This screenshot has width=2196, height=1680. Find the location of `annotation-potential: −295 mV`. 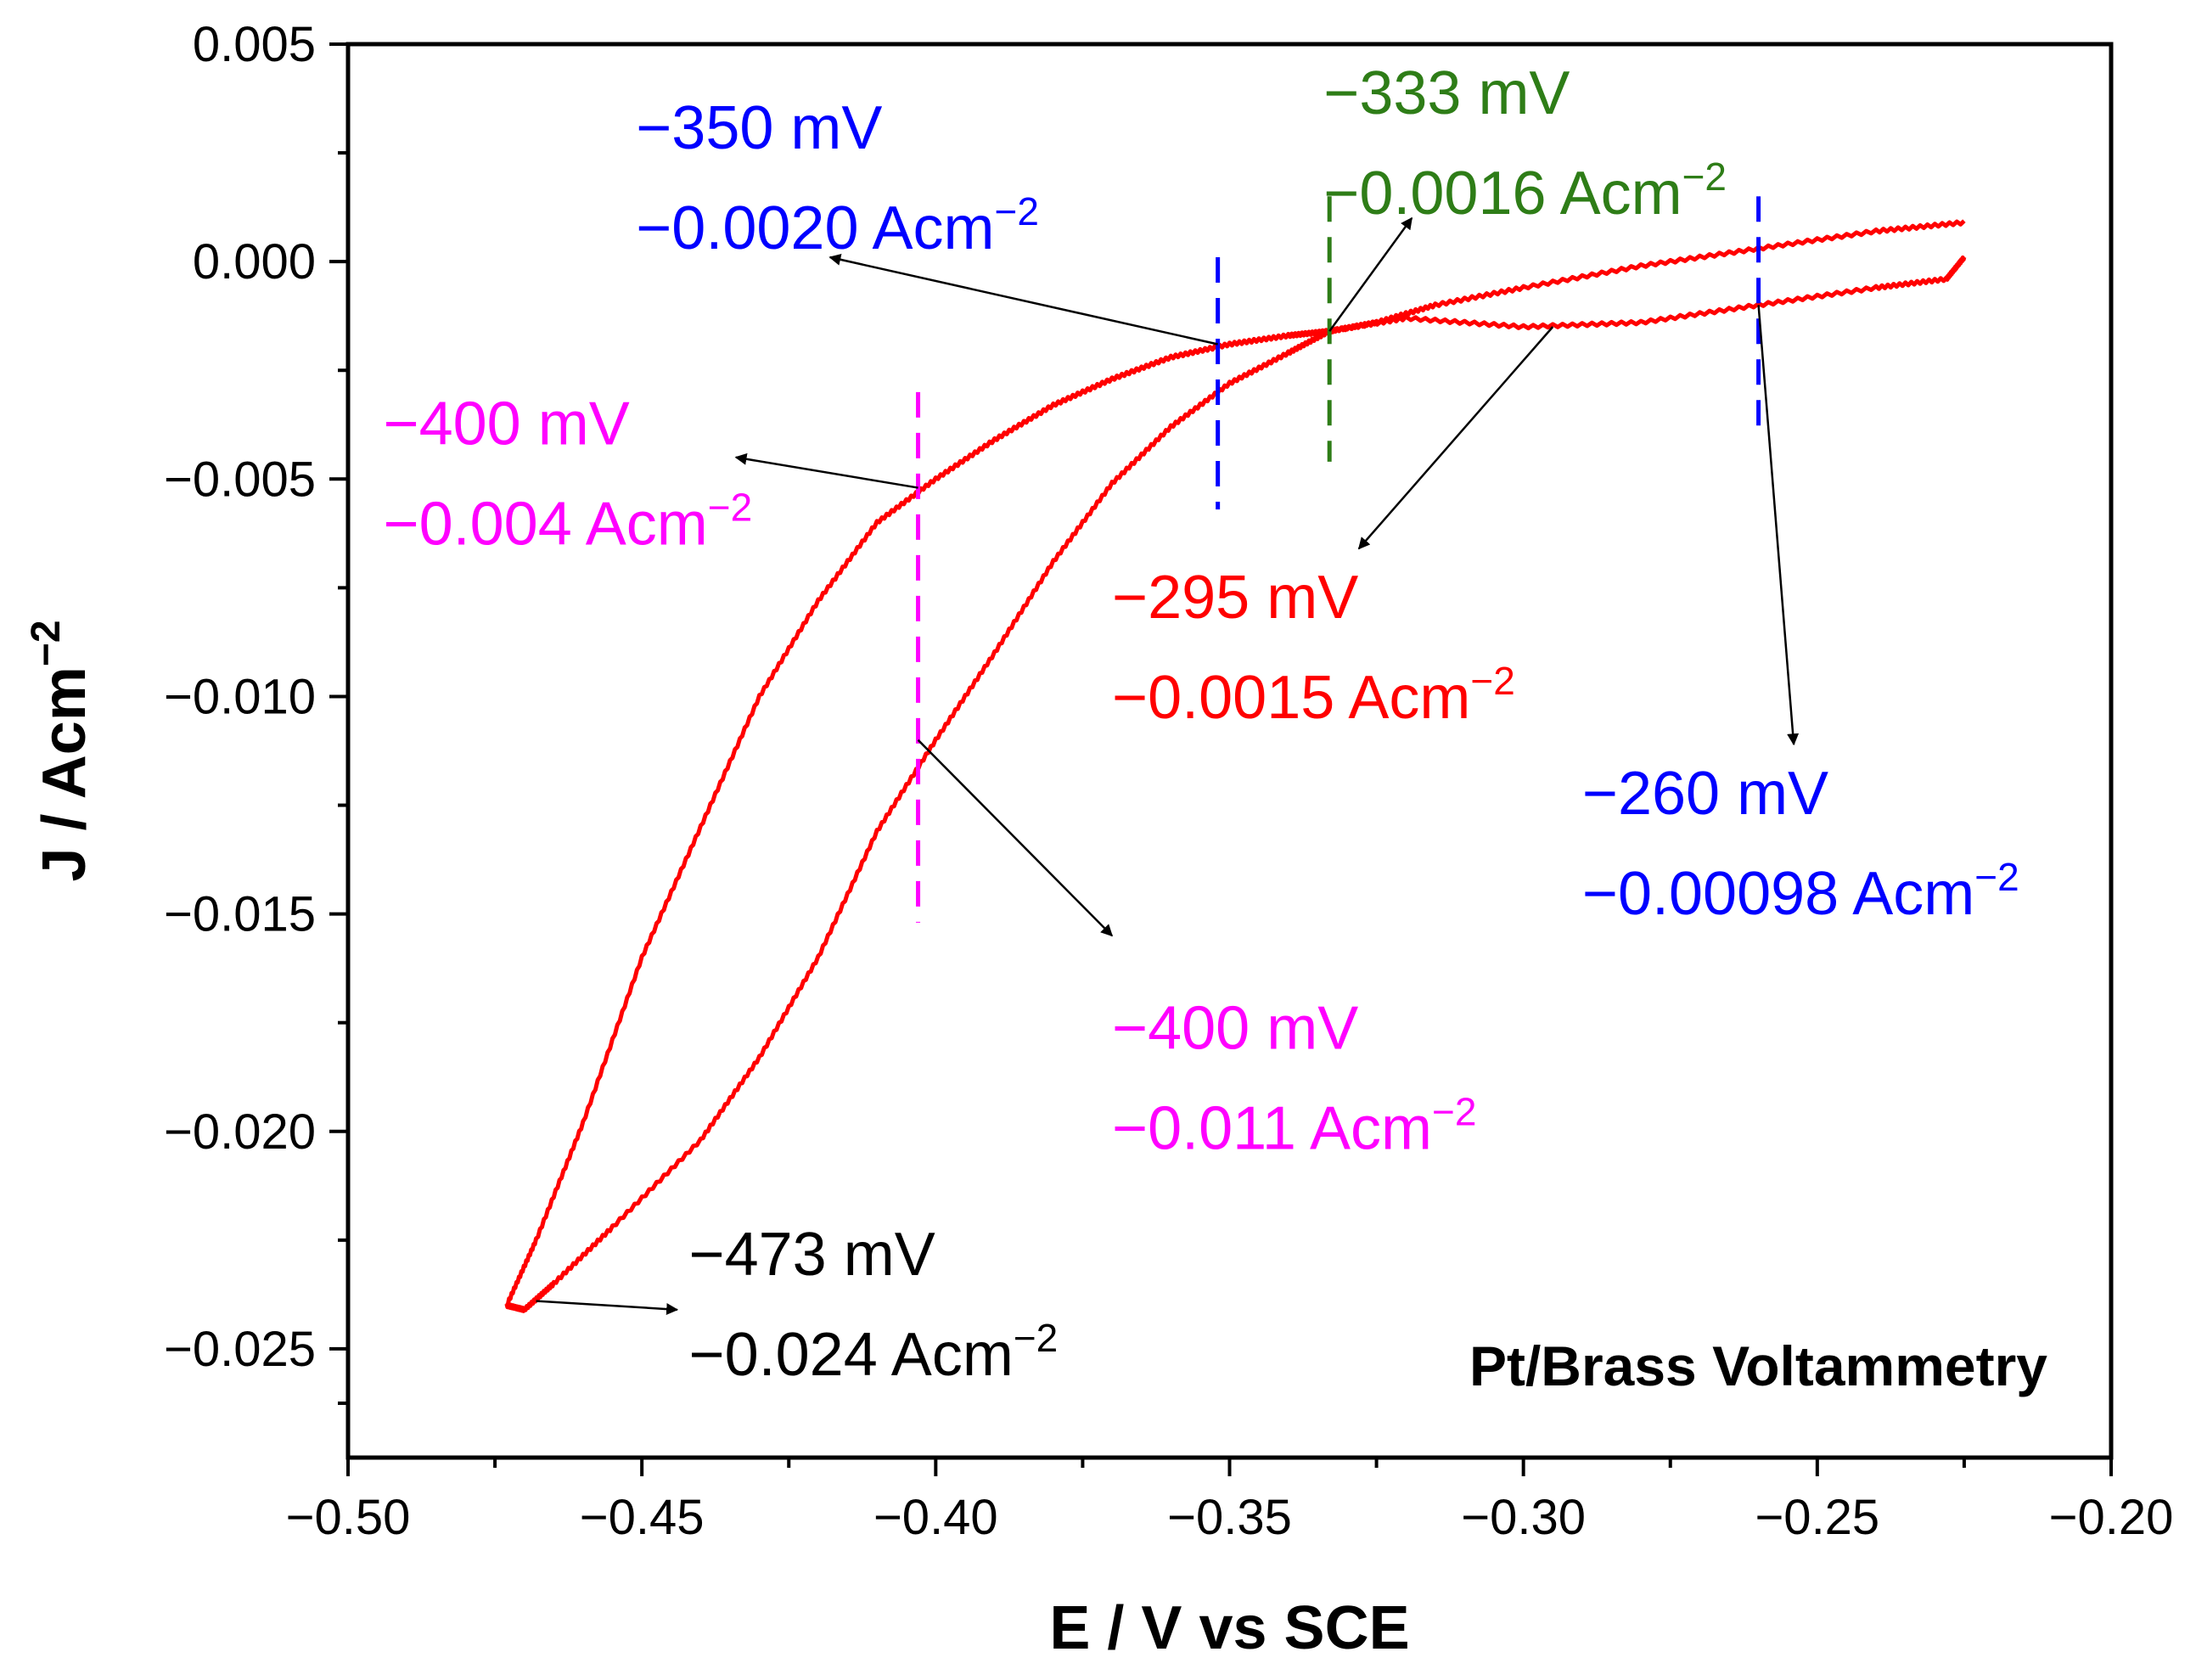

annotation-potential: −295 mV is located at coordinates (1235, 598).